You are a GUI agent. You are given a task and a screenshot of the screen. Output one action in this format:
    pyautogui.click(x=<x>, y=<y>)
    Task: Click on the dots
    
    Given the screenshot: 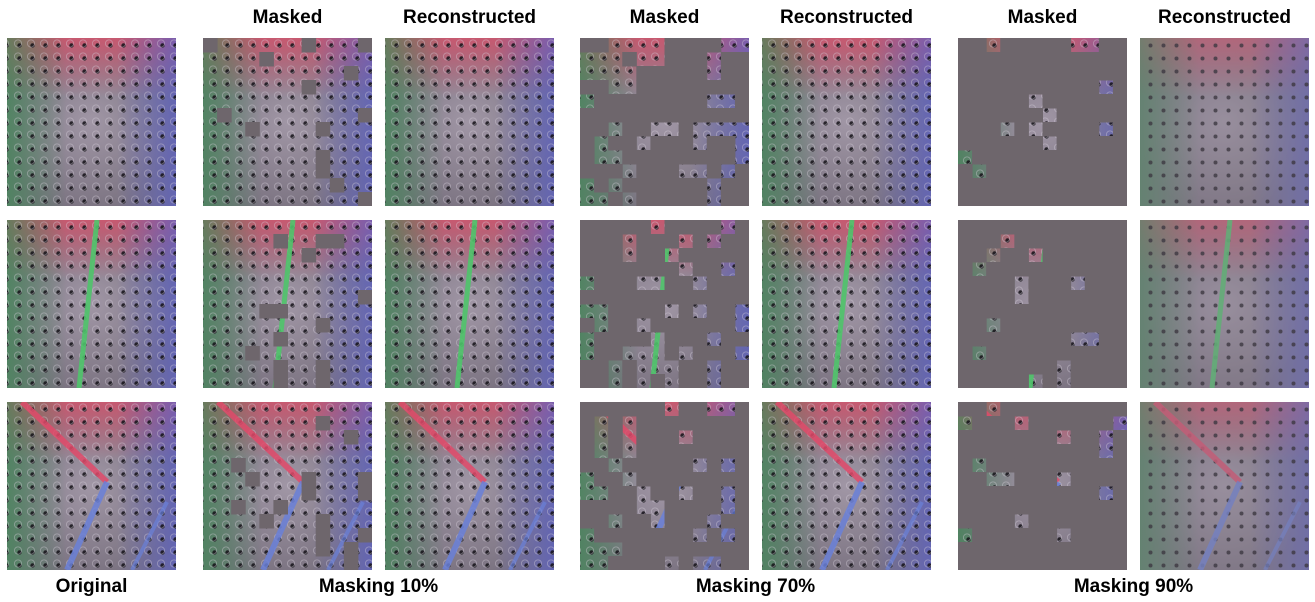 What is the action you would take?
    pyautogui.click(x=91, y=486)
    